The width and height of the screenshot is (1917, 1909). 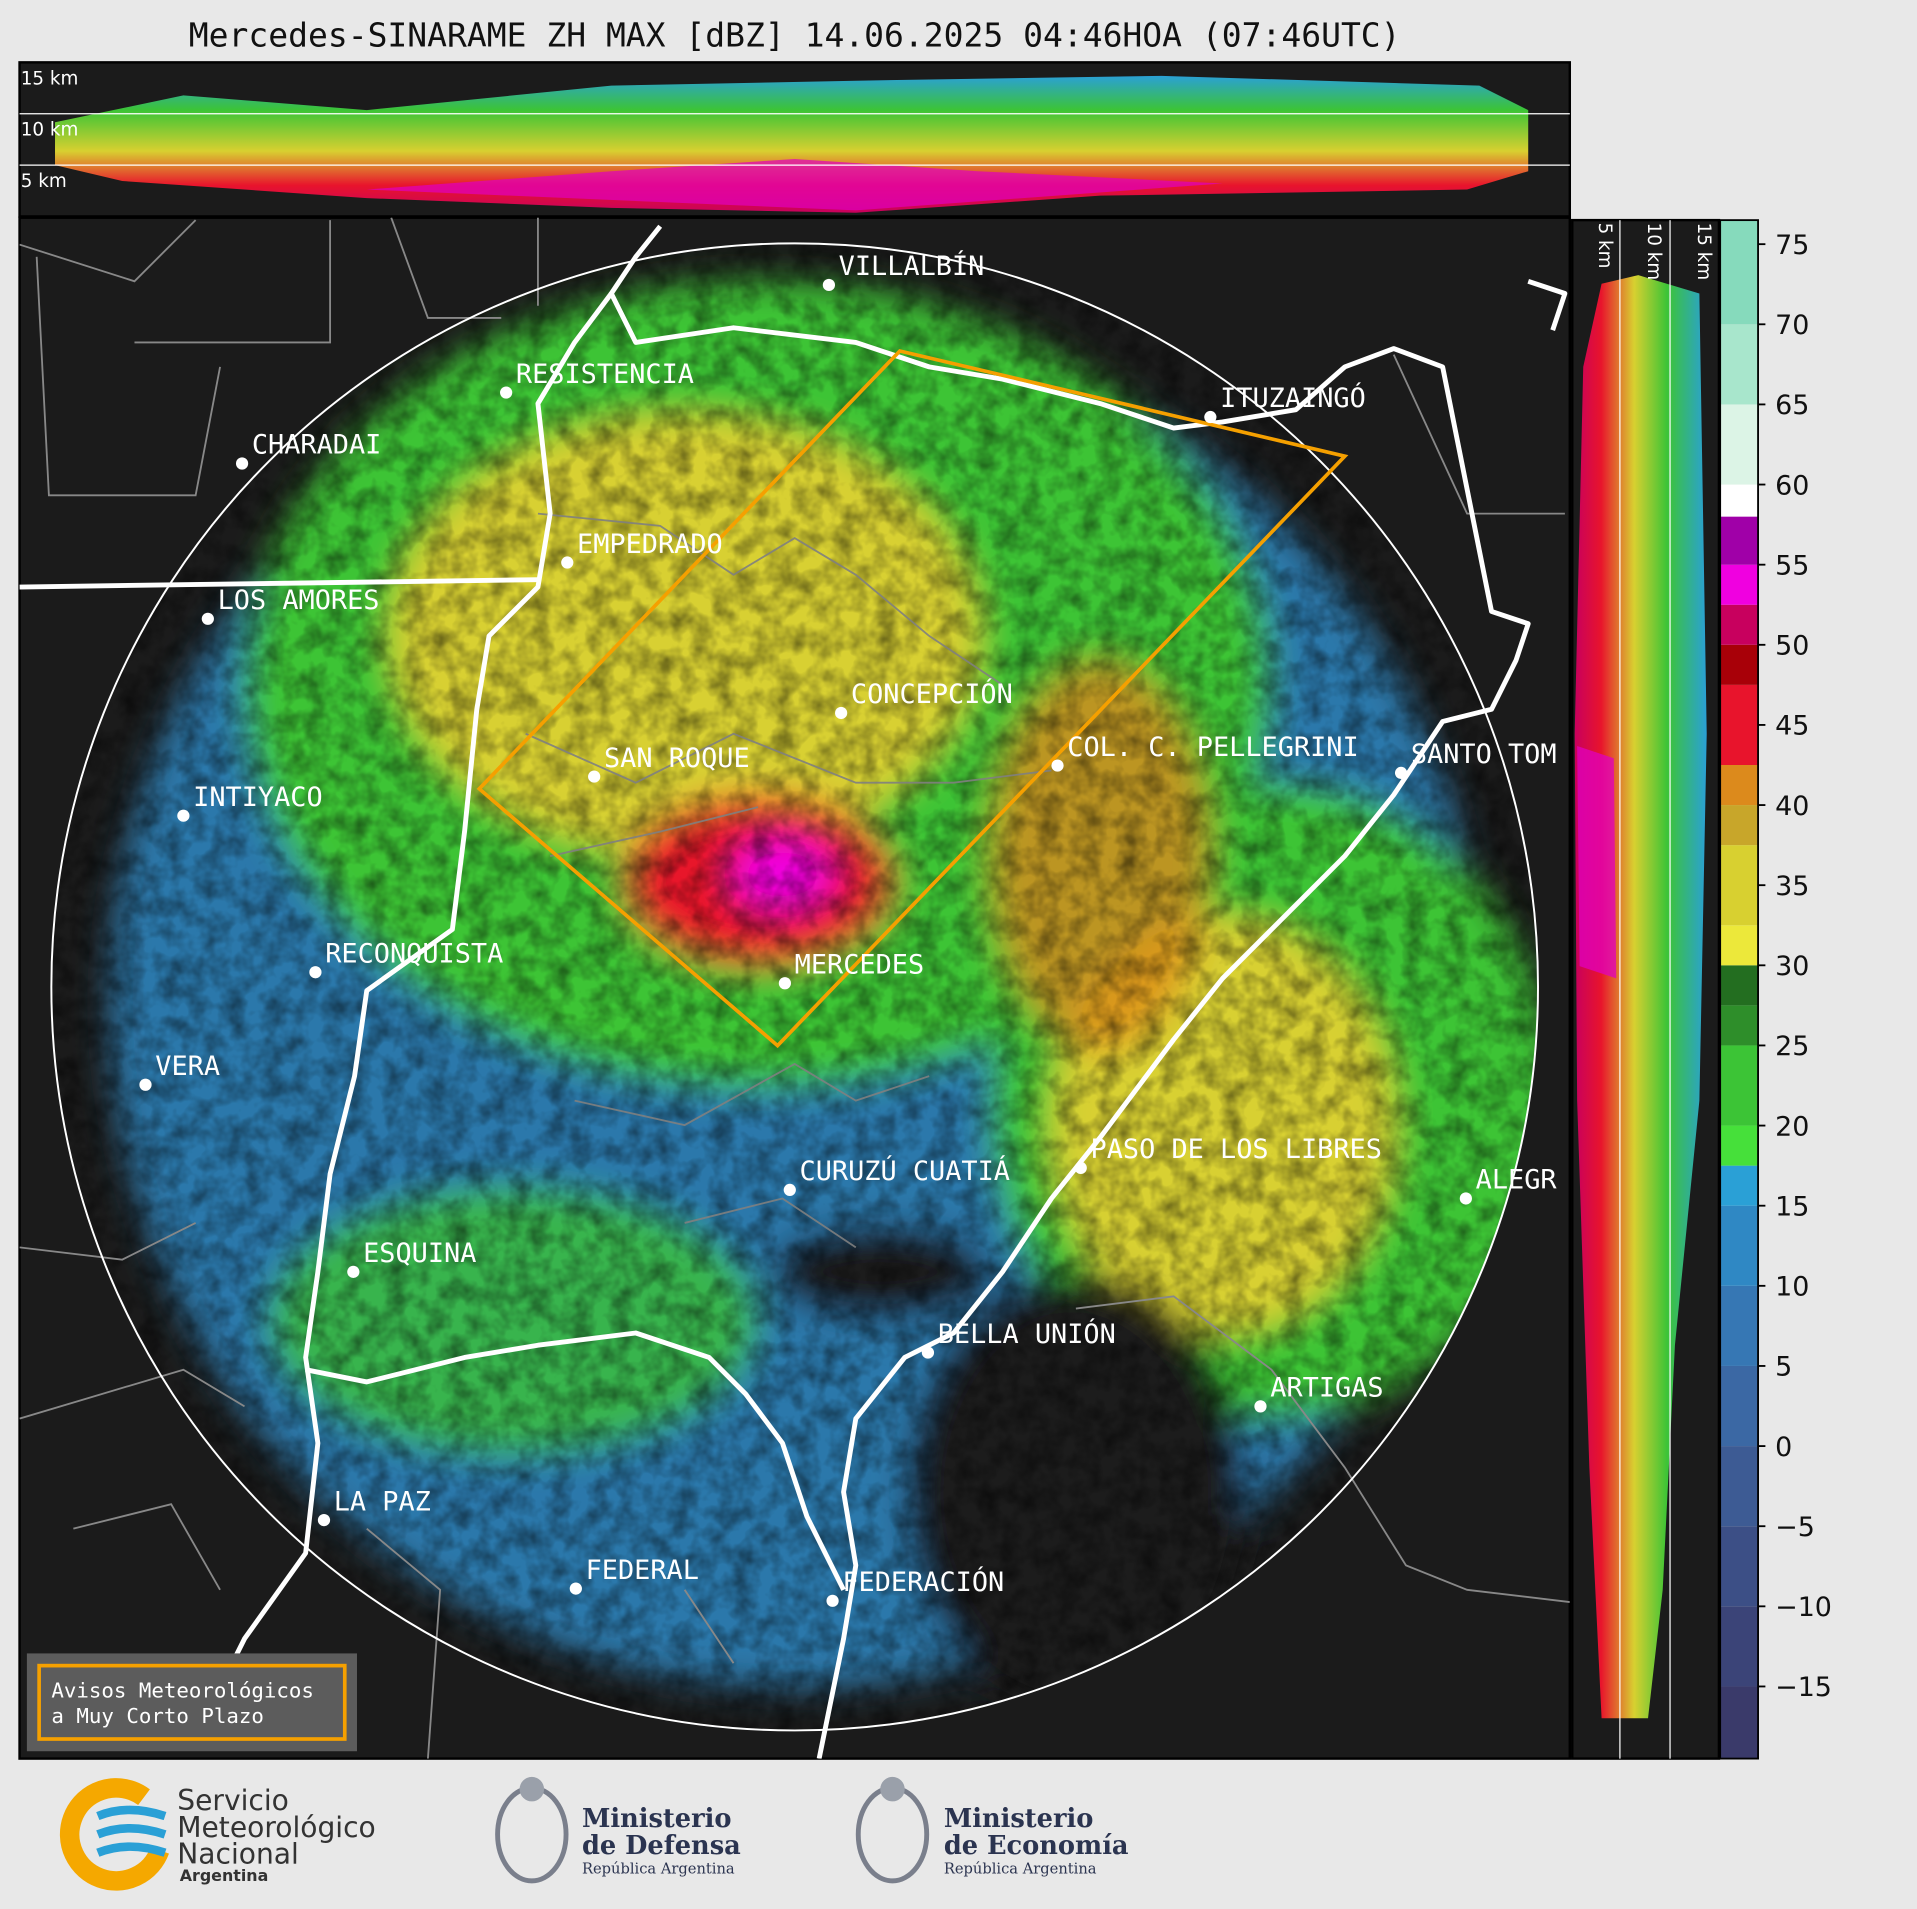 I want to click on logo-text: de Defensa, so click(x=661, y=1846).